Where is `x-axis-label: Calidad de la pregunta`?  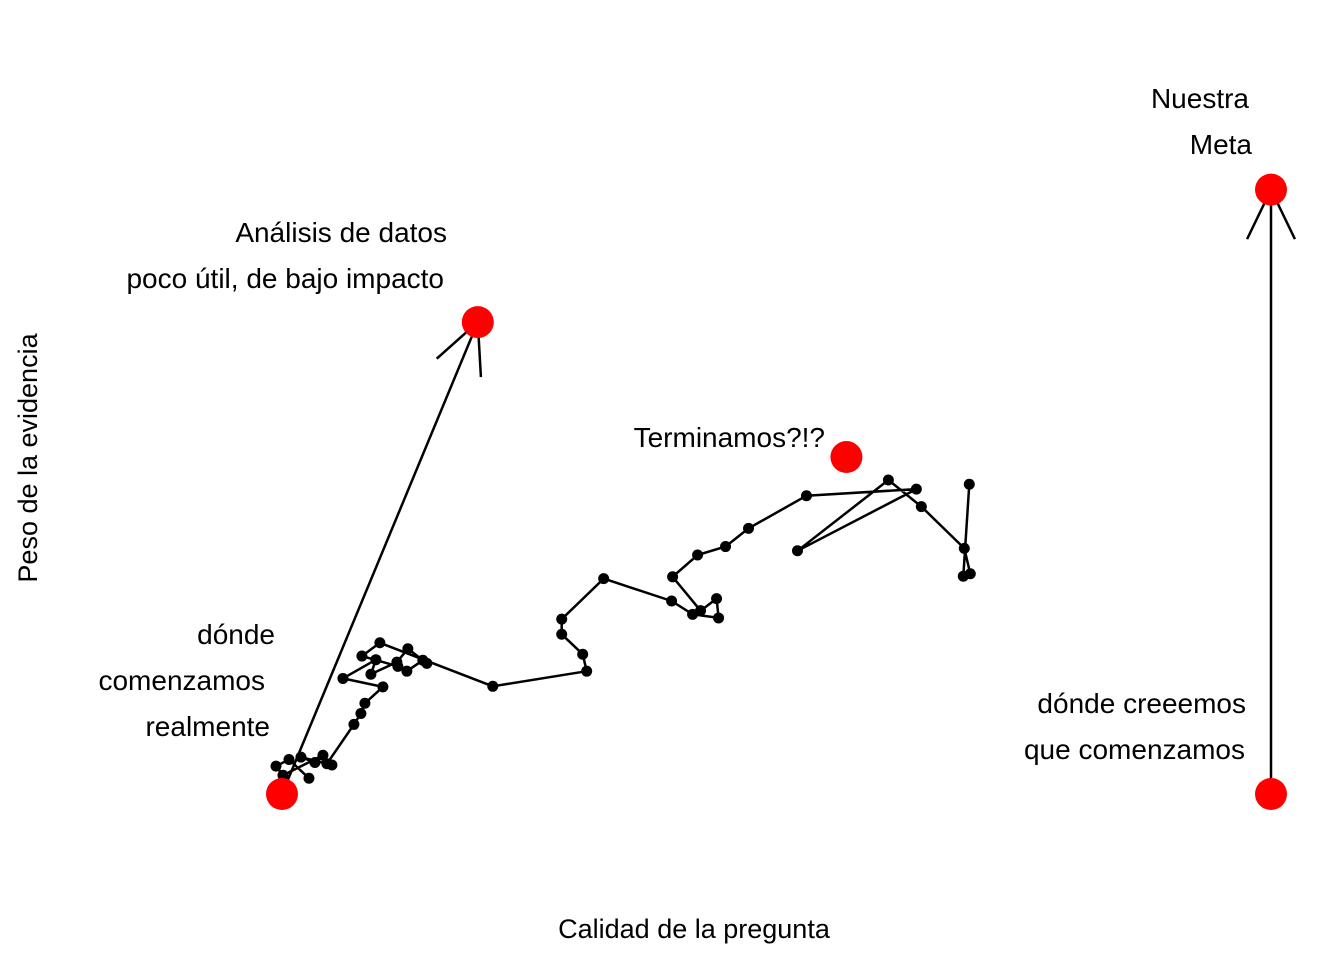 x-axis-label: Calidad de la pregunta is located at coordinates (694, 929).